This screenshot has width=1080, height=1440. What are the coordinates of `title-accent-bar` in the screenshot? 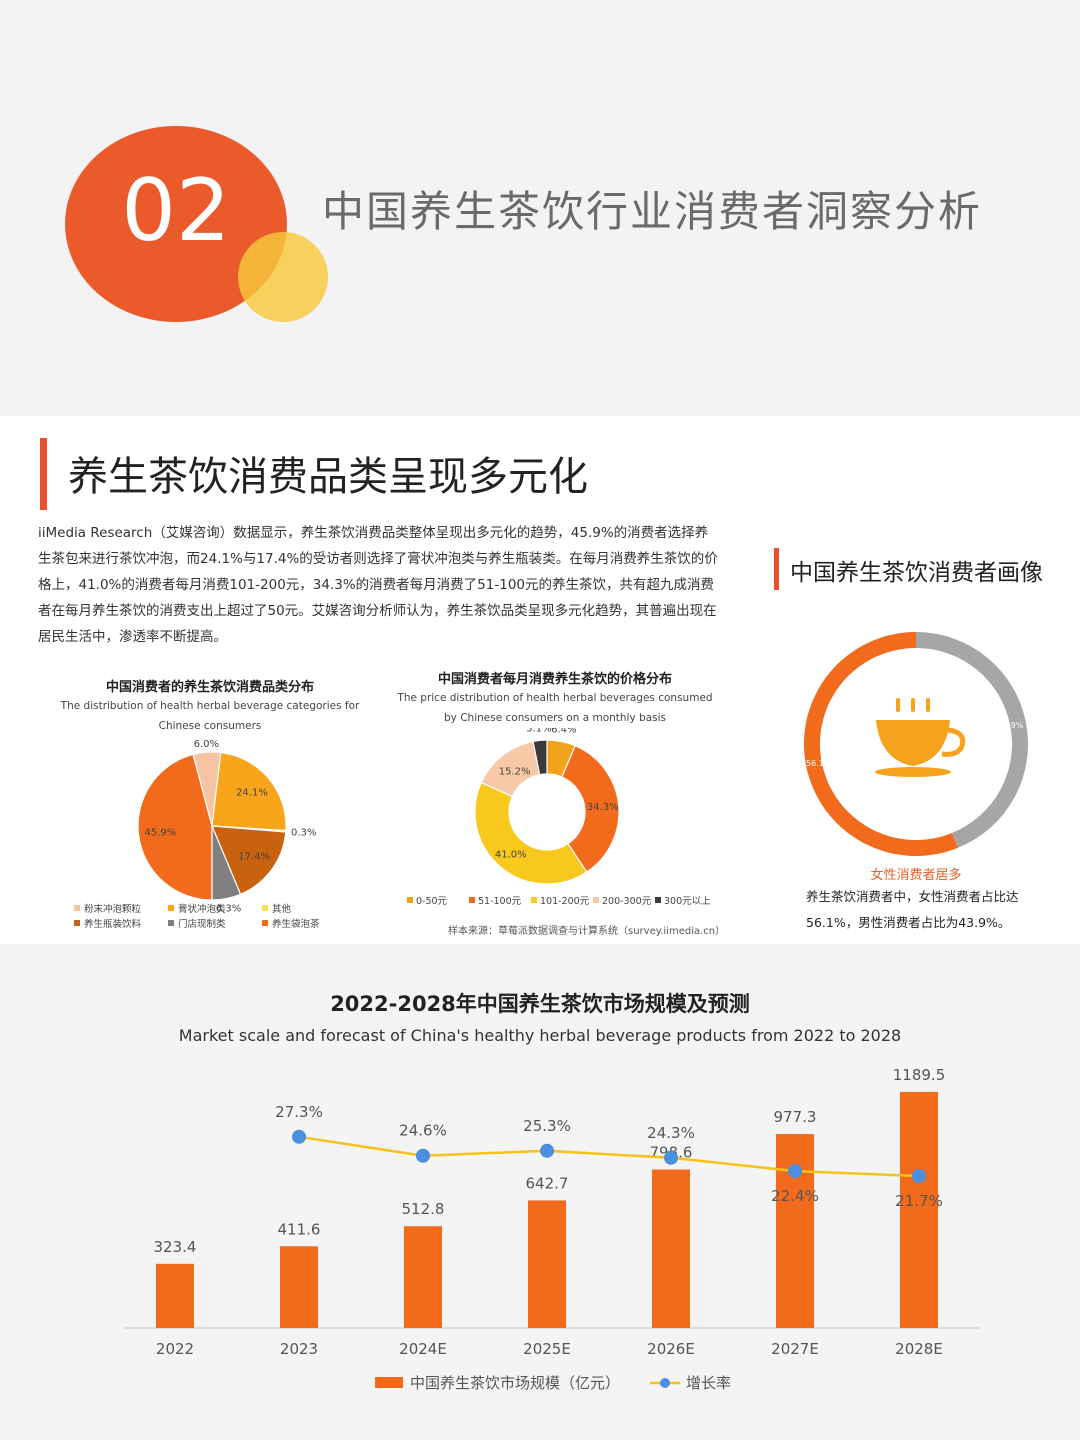 It's located at (43, 474).